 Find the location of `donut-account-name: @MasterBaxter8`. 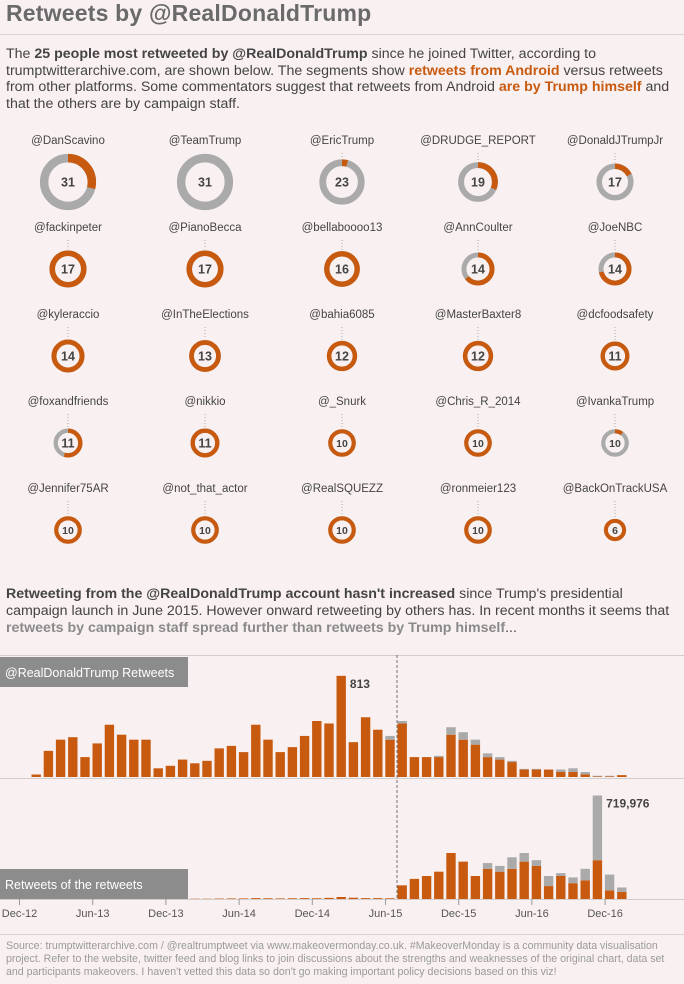

donut-account-name: @MasterBaxter8 is located at coordinates (478, 315).